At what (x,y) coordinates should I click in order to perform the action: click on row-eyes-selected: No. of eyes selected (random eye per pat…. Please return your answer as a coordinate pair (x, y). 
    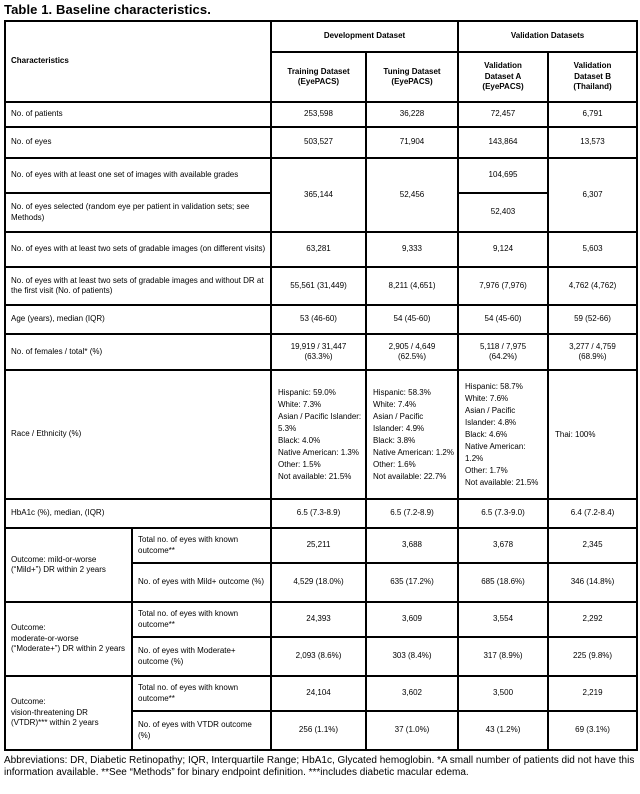
    Looking at the image, I should click on (320, 212).